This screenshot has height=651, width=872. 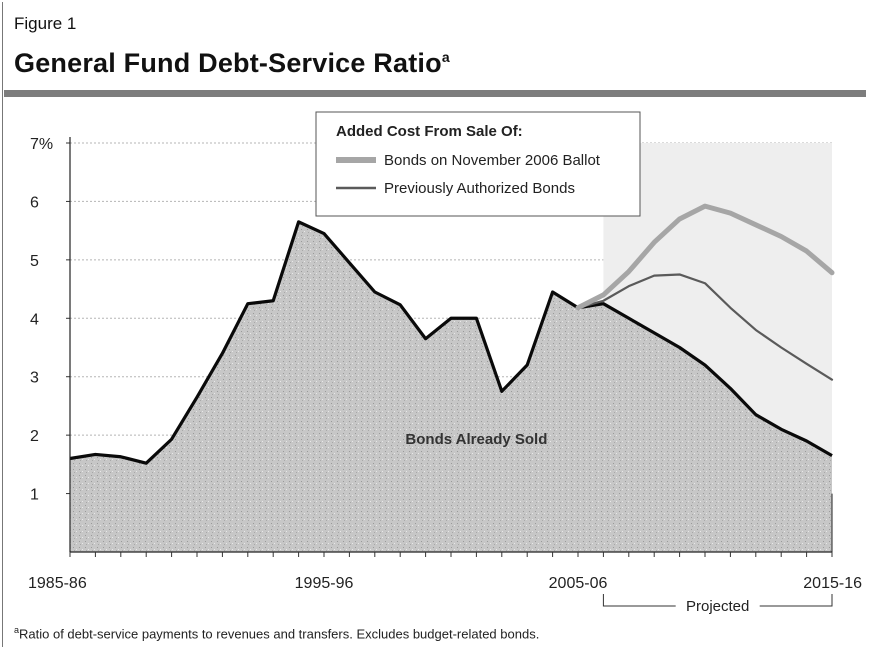 I want to click on title-rule, so click(x=435, y=93).